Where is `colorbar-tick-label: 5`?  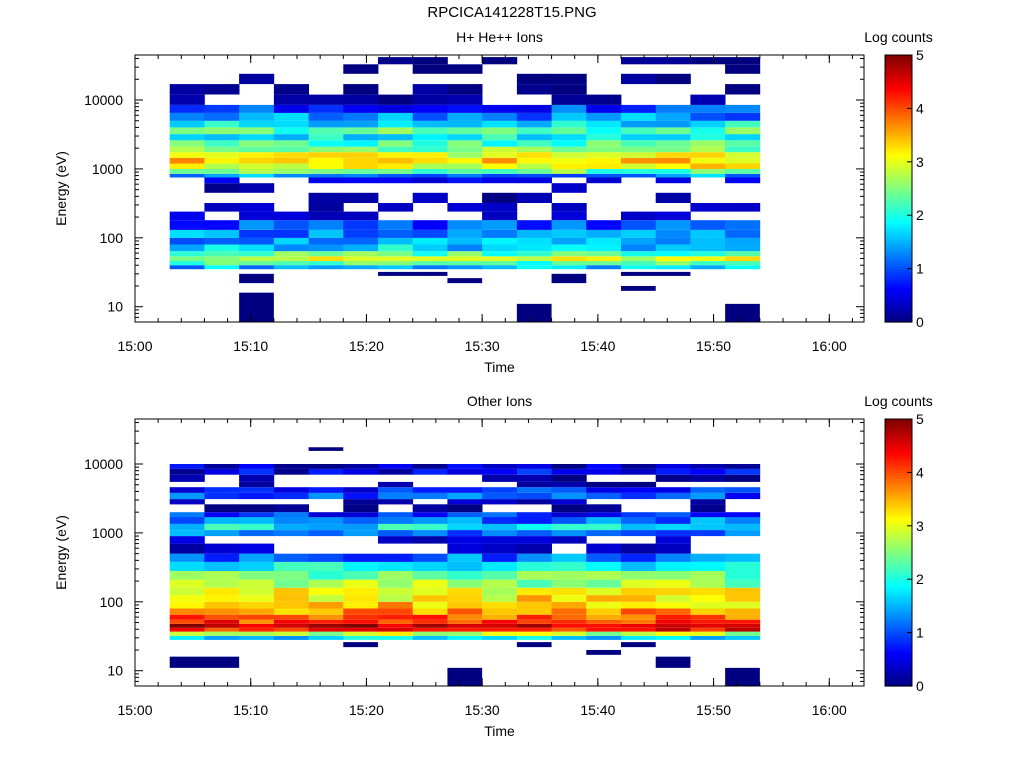 colorbar-tick-label: 5 is located at coordinates (920, 419).